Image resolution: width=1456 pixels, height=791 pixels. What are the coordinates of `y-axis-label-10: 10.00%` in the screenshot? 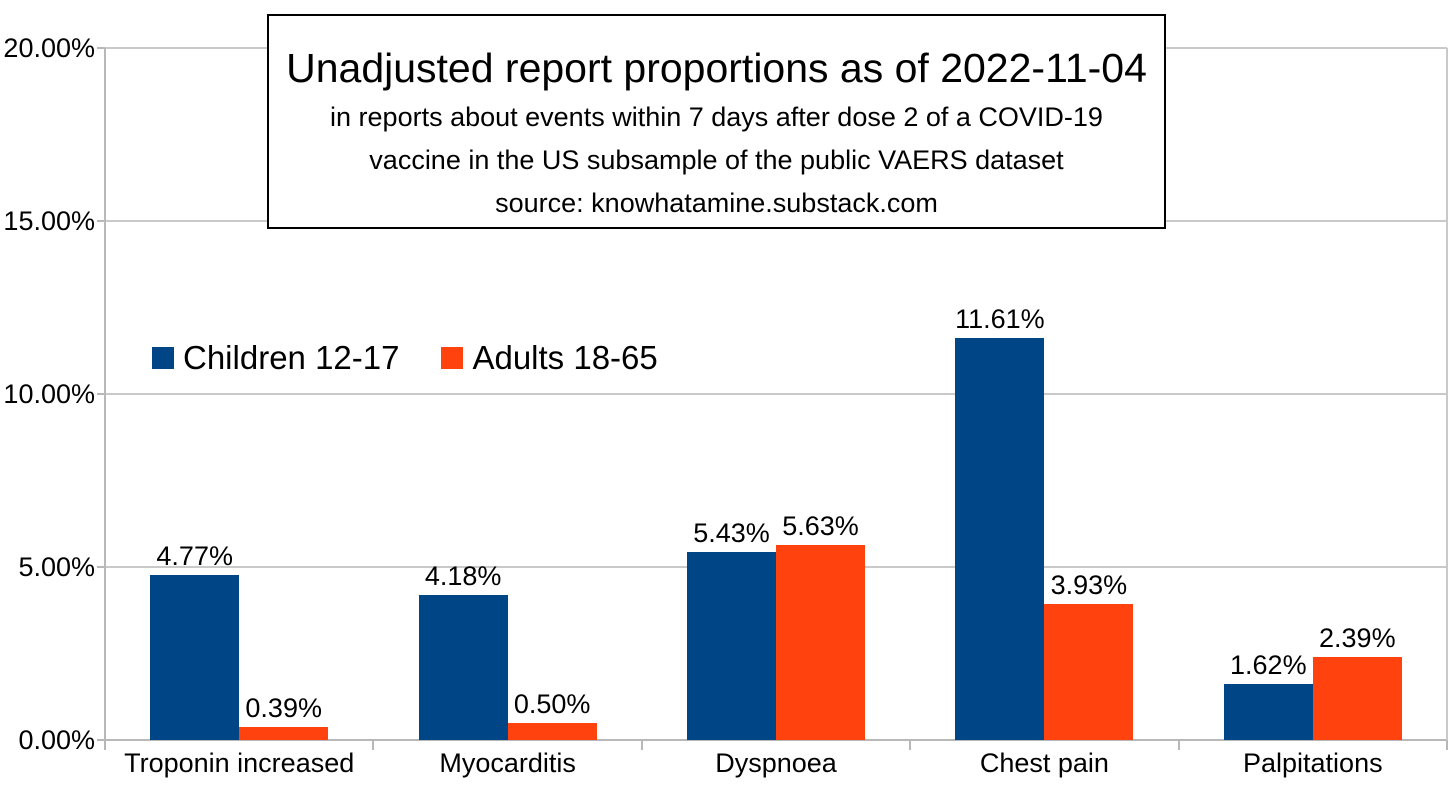 It's located at (49, 394).